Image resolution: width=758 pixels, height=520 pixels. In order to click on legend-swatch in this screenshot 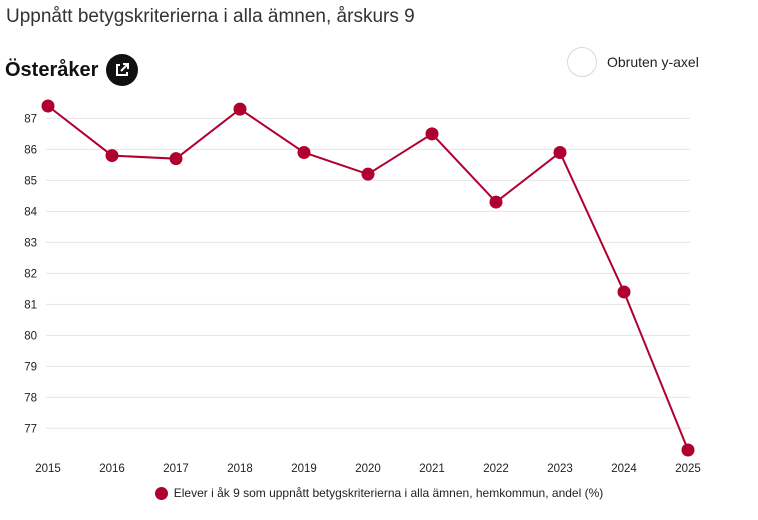, I will do `click(161, 493)`.